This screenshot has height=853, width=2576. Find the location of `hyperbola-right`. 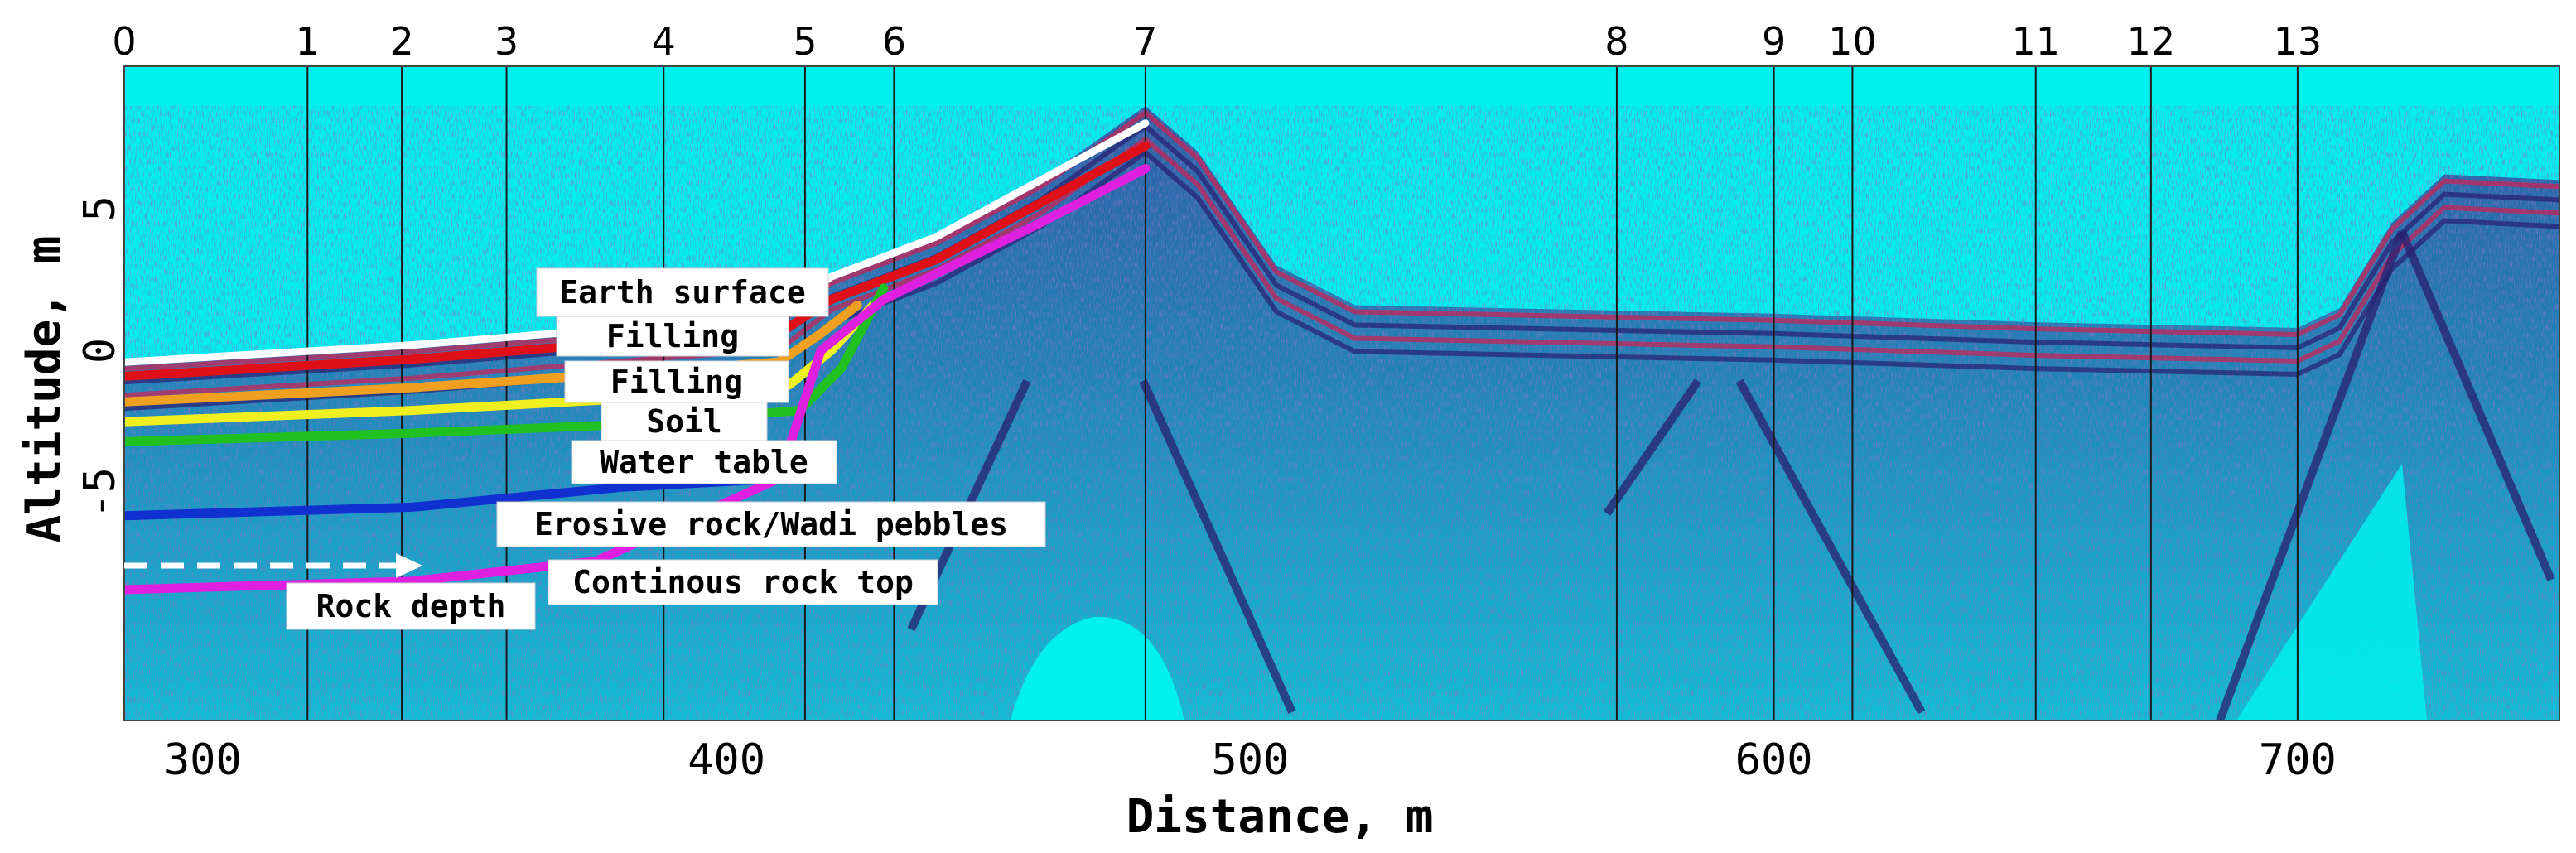

hyperbola-right is located at coordinates (1217, 546).